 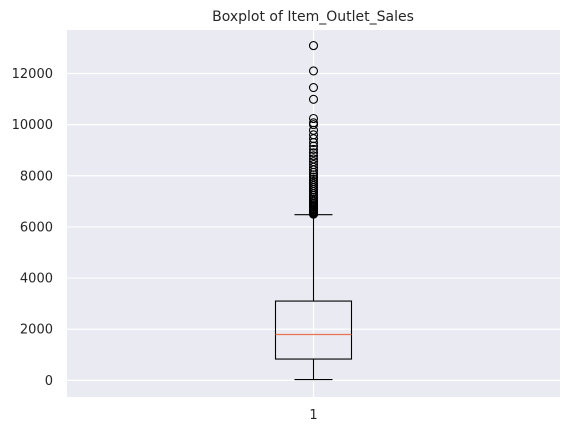 What do you see at coordinates (36, 227) in the screenshot?
I see `y-tick-label: 6000` at bounding box center [36, 227].